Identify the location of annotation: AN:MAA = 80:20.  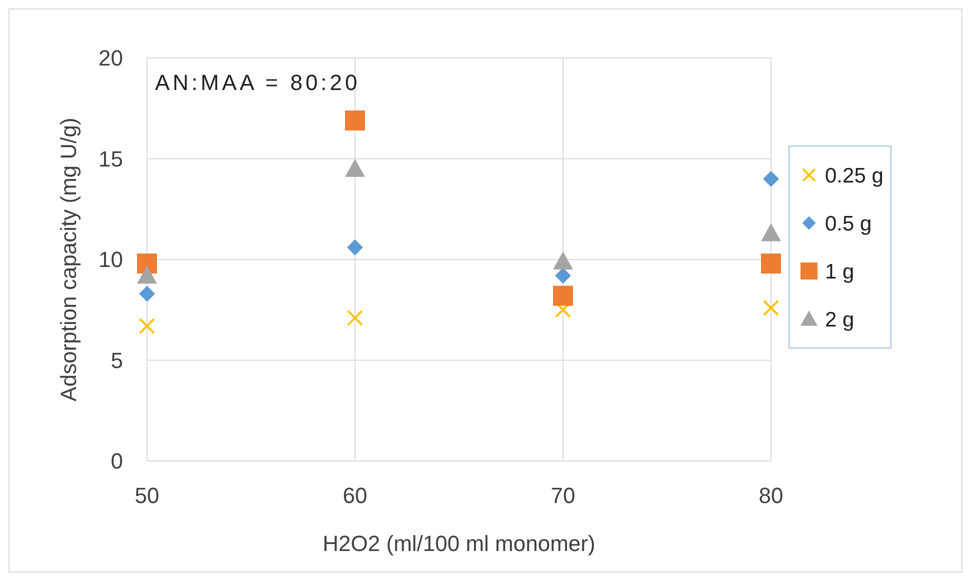
(257, 82).